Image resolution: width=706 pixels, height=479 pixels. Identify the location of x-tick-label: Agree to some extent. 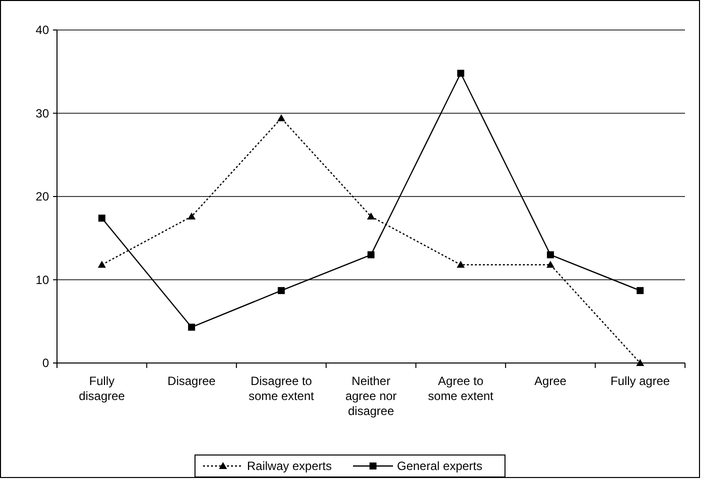
(461, 388).